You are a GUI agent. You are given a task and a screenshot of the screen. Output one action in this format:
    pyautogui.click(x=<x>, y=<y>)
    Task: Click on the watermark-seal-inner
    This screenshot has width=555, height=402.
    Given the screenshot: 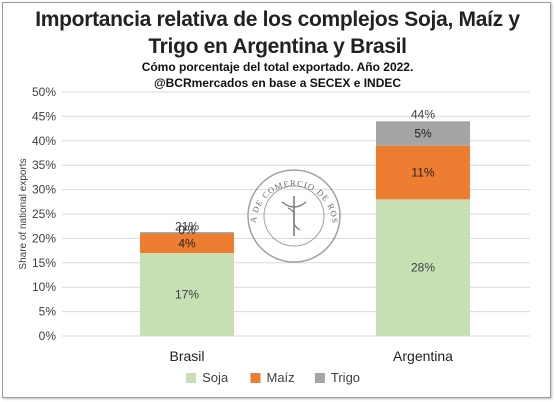 What is the action you would take?
    pyautogui.click(x=294, y=216)
    